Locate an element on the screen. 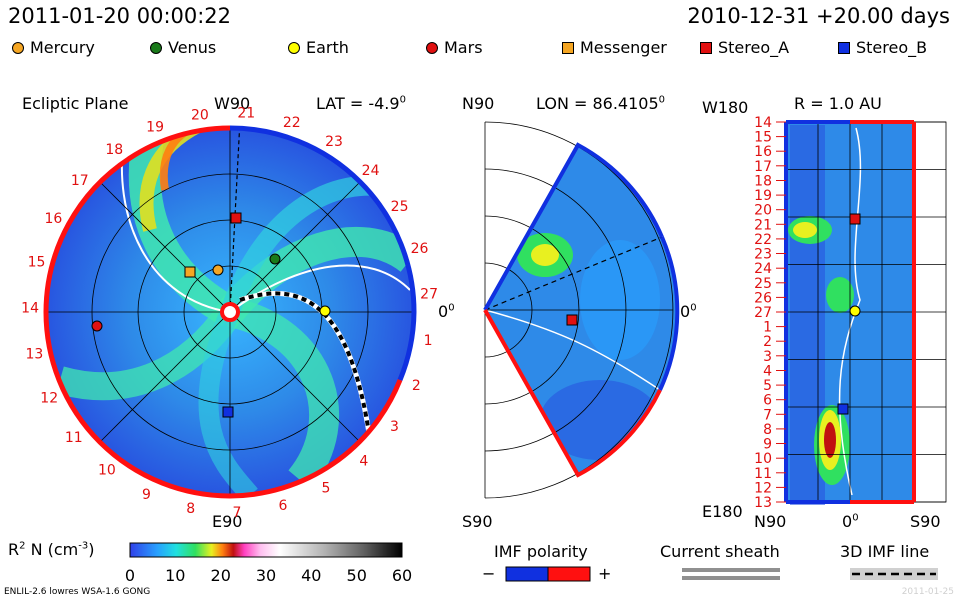 This screenshot has height=600, width=960. stereo-a-marker-icon is located at coordinates (706, 47).